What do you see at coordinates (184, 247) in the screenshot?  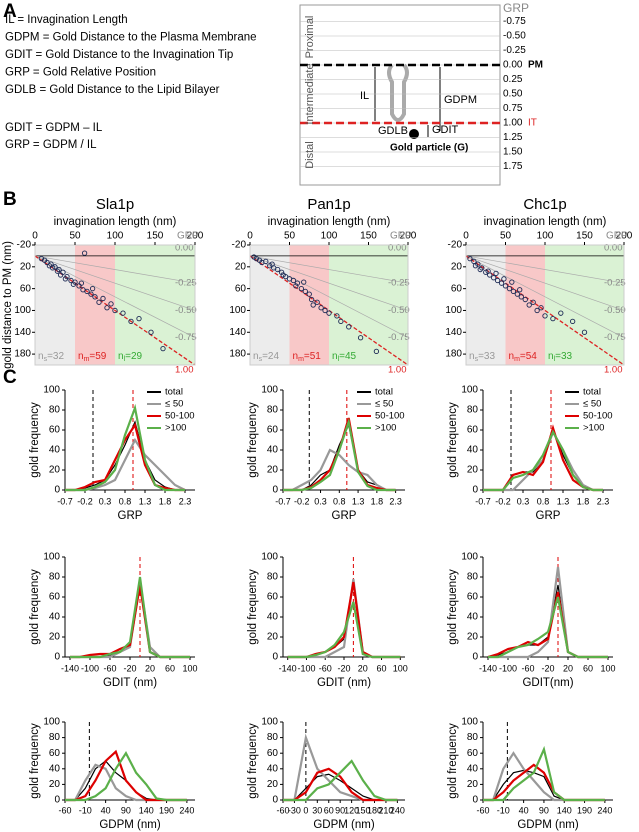 I see `grp-label: 0.00` at bounding box center [184, 247].